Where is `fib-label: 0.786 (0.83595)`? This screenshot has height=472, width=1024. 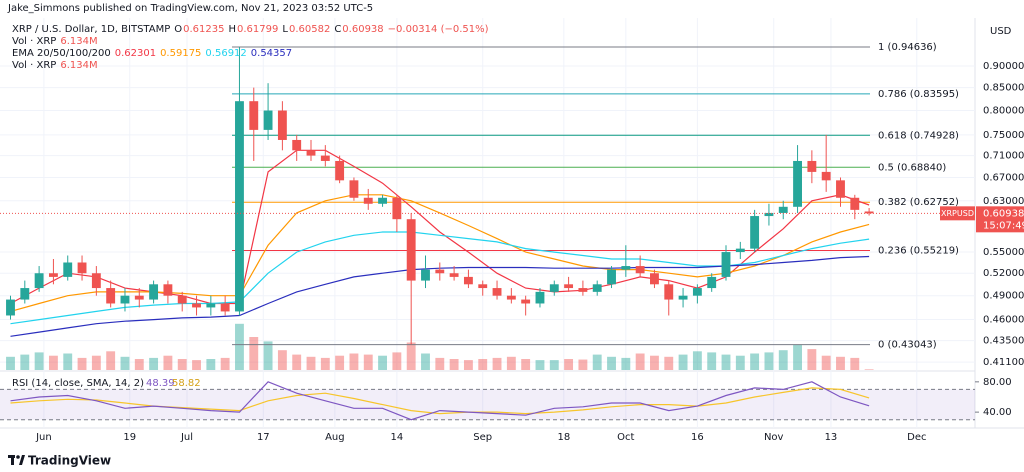
fib-label: 0.786 (0.83595) is located at coordinates (918, 94).